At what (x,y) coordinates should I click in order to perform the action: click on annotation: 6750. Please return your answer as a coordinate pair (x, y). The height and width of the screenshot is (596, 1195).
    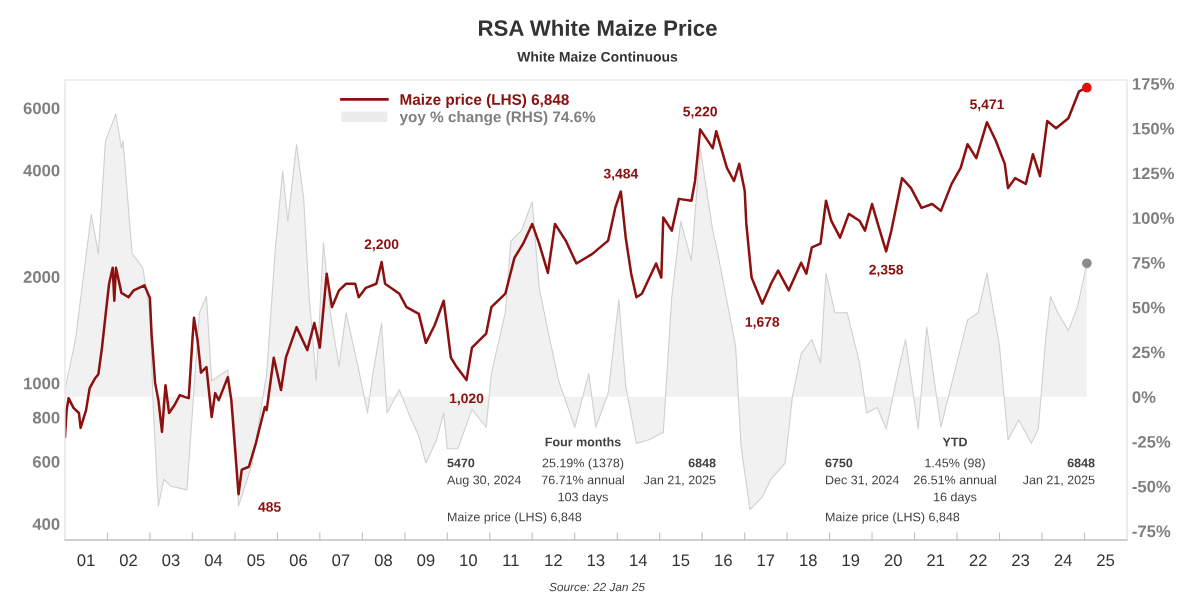
    Looking at the image, I should click on (839, 463).